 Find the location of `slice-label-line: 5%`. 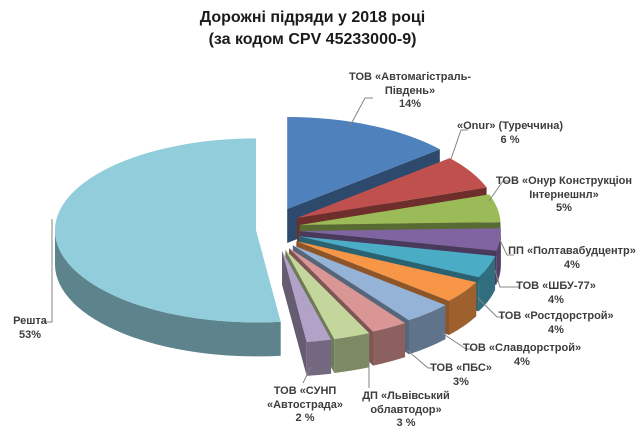

slice-label-line: 5% is located at coordinates (564, 208).